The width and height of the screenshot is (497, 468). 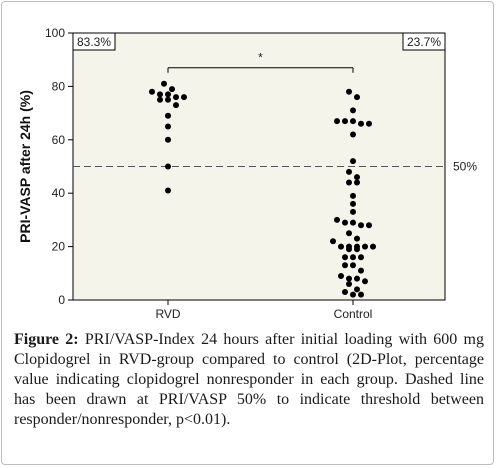 What do you see at coordinates (465, 167) in the screenshot?
I see `threshold-label: 50%` at bounding box center [465, 167].